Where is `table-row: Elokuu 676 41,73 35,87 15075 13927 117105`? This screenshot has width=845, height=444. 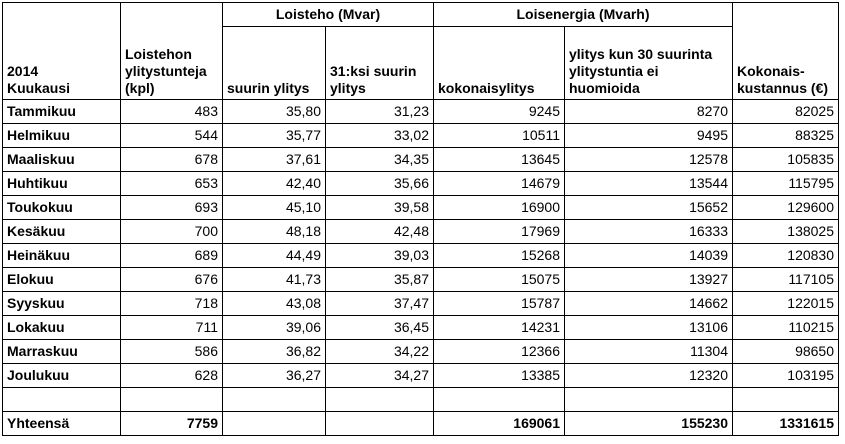 table-row: Elokuu 676 41,73 35,87 15075 13927 117105 is located at coordinates (420, 279).